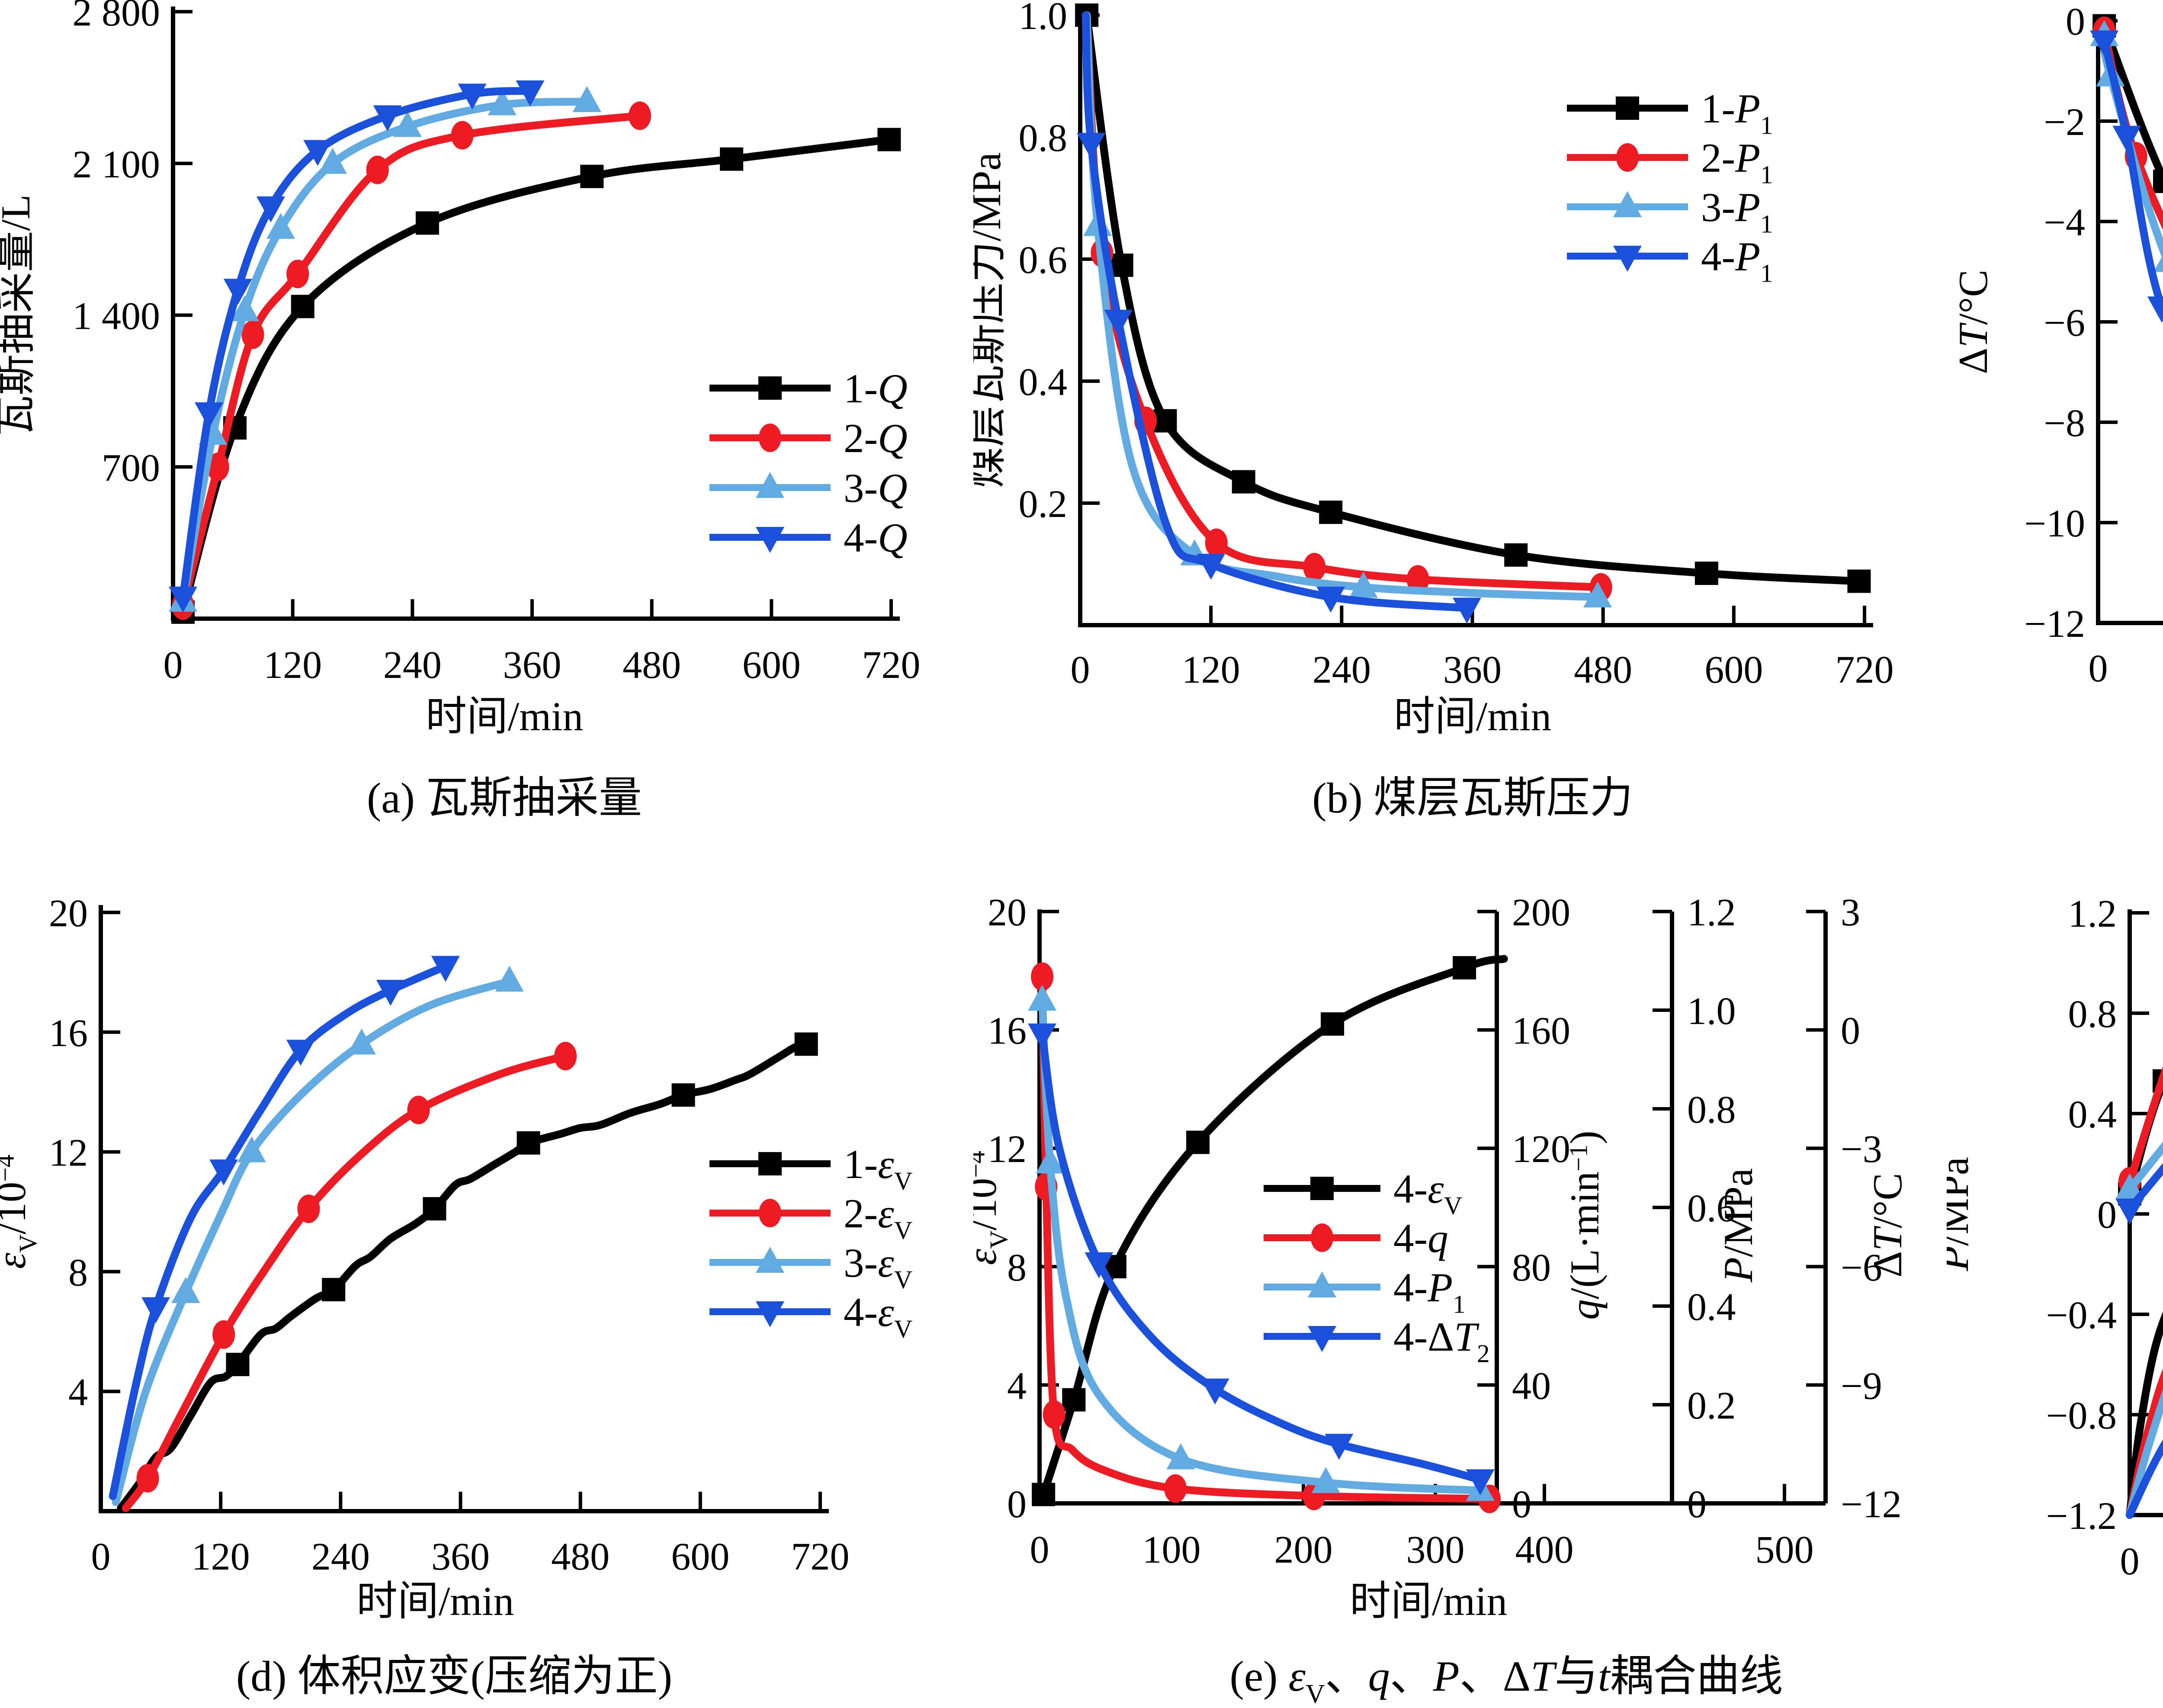 The width and height of the screenshot is (2163, 1708). What do you see at coordinates (1861, 1149) in the screenshot?
I see `svg-text: −3` at bounding box center [1861, 1149].